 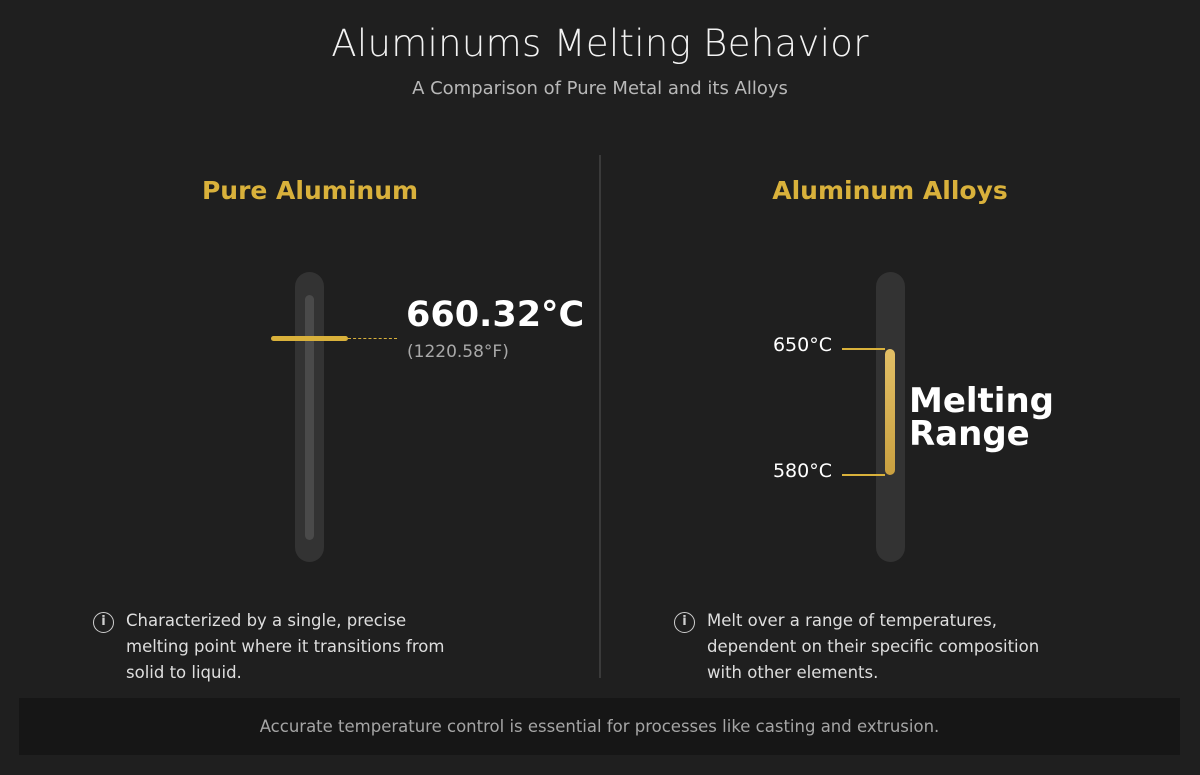 I want to click on lower-temp-label: 580°C, so click(x=802, y=471).